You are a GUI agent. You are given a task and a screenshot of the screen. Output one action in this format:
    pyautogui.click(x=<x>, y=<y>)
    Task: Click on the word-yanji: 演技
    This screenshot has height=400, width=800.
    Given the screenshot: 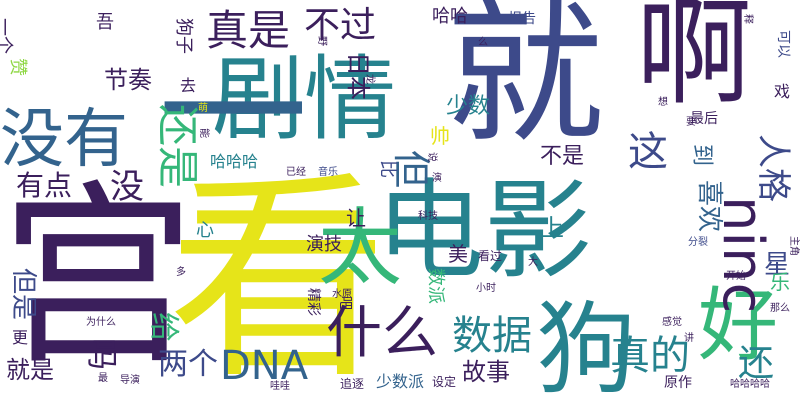 What is the action you would take?
    pyautogui.click(x=324, y=244)
    